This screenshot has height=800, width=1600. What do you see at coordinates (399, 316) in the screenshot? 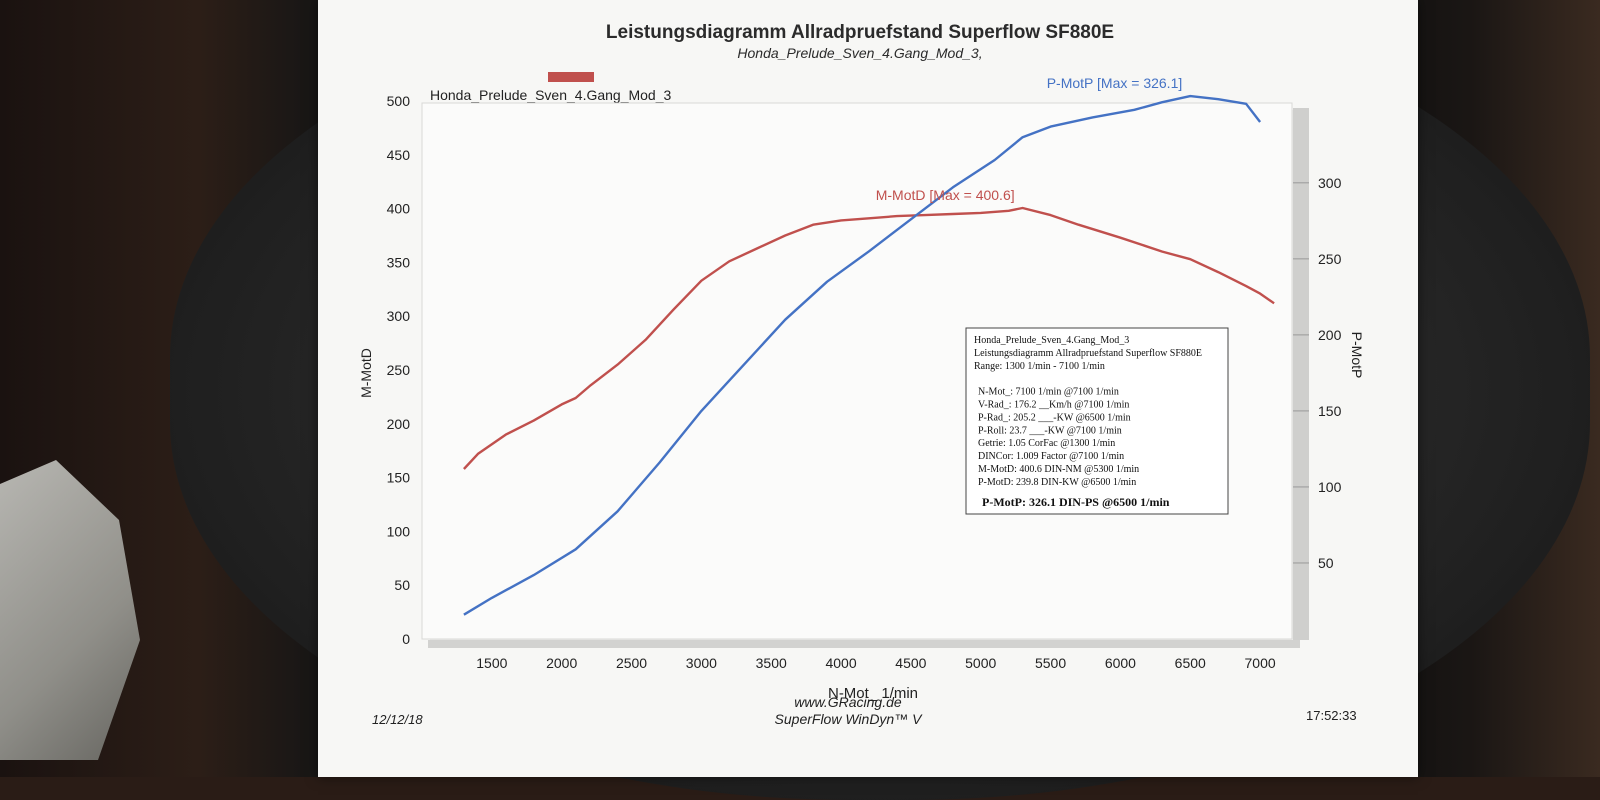
I see `y-left-tick-label: 300` at bounding box center [399, 316].